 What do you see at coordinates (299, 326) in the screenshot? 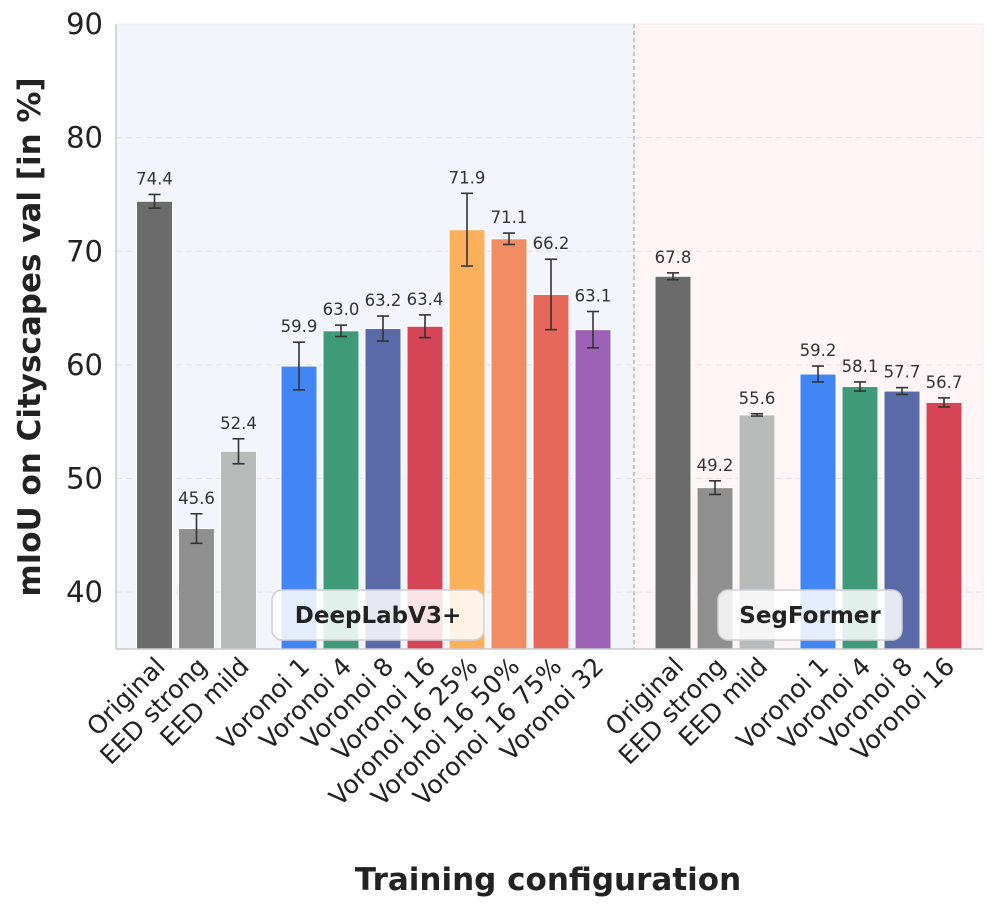
I see `value-label: 59.9` at bounding box center [299, 326].